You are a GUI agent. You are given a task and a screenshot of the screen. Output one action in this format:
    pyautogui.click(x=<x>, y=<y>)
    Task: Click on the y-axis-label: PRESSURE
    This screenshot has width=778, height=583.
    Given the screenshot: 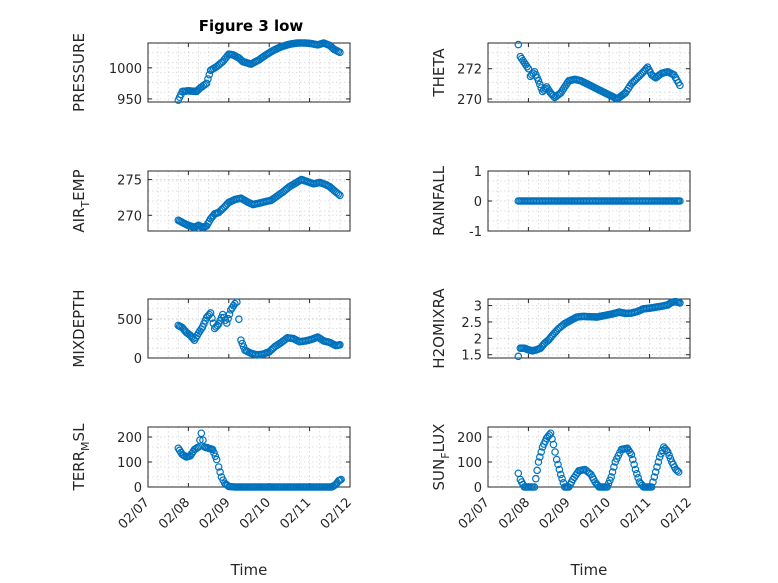 What is the action you would take?
    pyautogui.click(x=79, y=72)
    